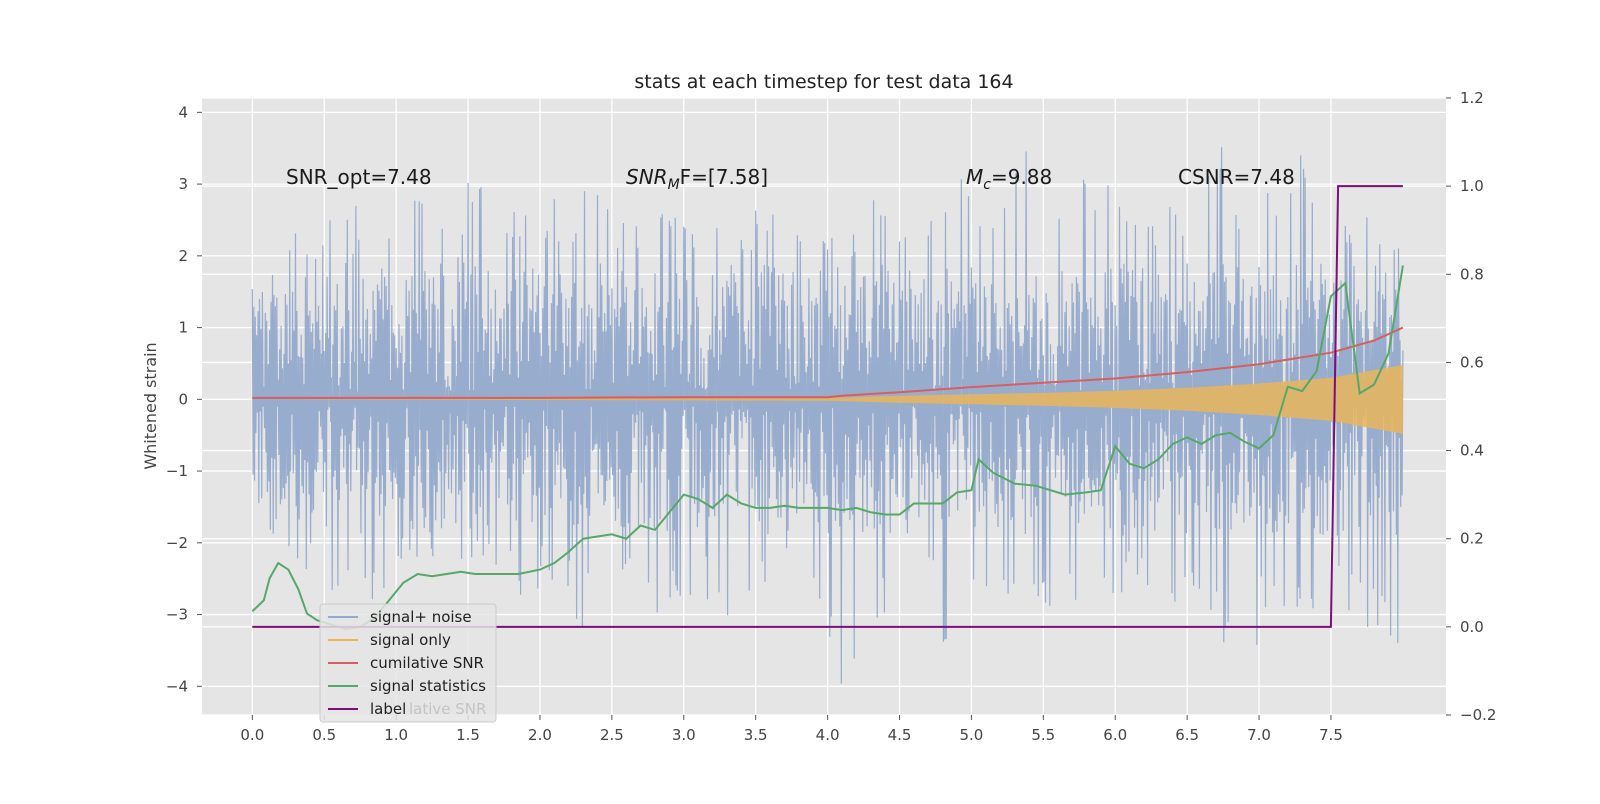 The height and width of the screenshot is (804, 1600). What do you see at coordinates (647, 177) in the screenshot?
I see `annotation-snr-mf-main: SNR` at bounding box center [647, 177].